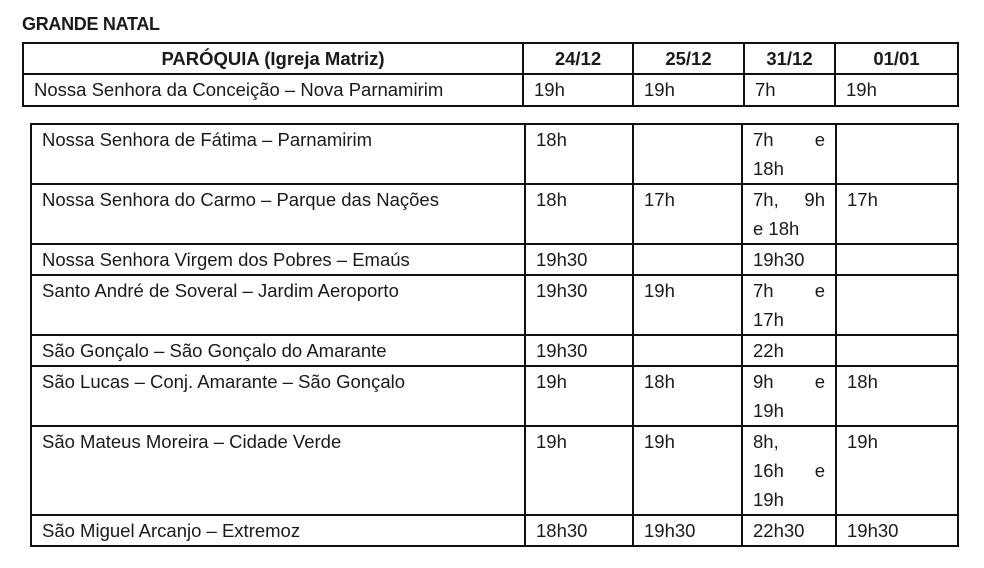  I want to click on time-cell-3112: 7h e 17h, so click(789, 305).